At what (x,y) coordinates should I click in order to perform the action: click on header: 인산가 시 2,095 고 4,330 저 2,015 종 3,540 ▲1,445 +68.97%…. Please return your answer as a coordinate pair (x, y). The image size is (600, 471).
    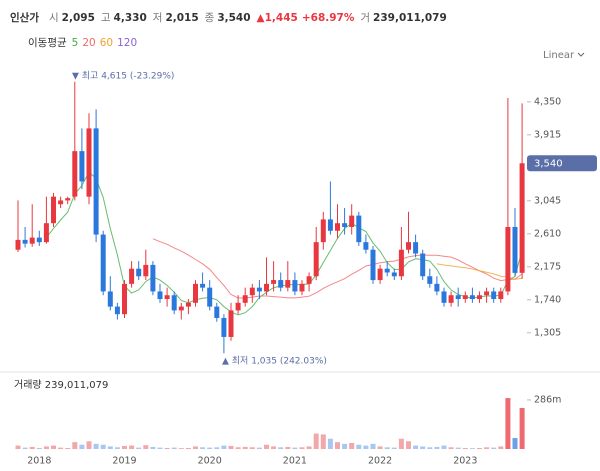
    Looking at the image, I should click on (228, 17).